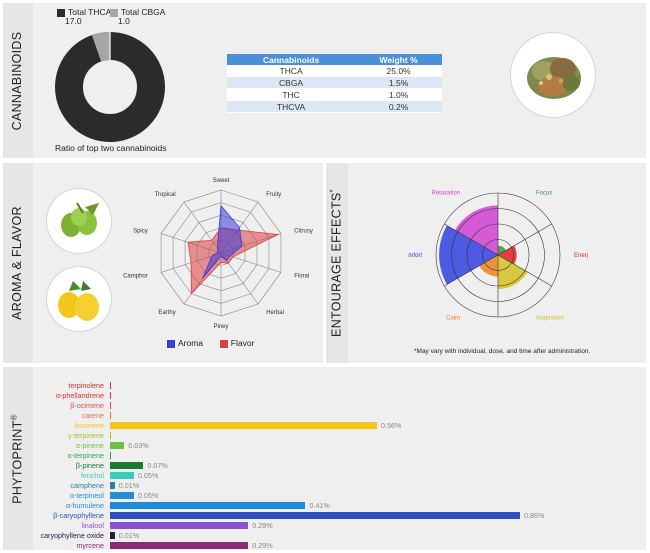 The image size is (650, 553). What do you see at coordinates (92, 525) in the screenshot?
I see `terpene-name: linalool` at bounding box center [92, 525].